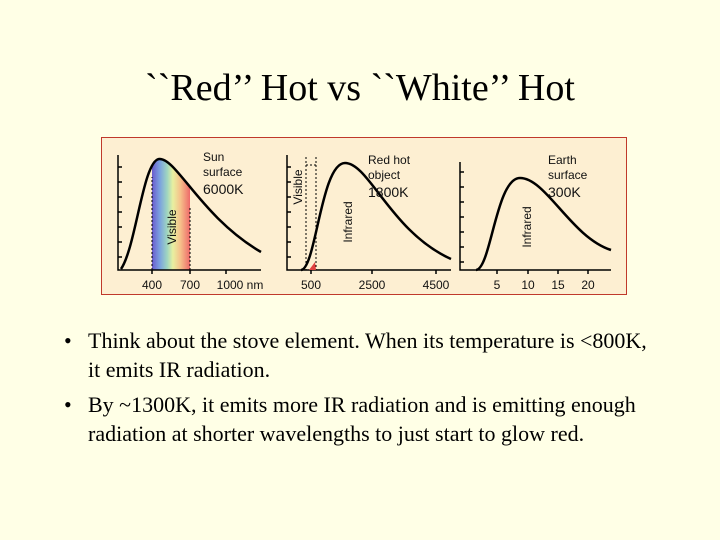  Describe the element at coordinates (190, 285) in the screenshot. I see `x-tick-label: 700` at that location.